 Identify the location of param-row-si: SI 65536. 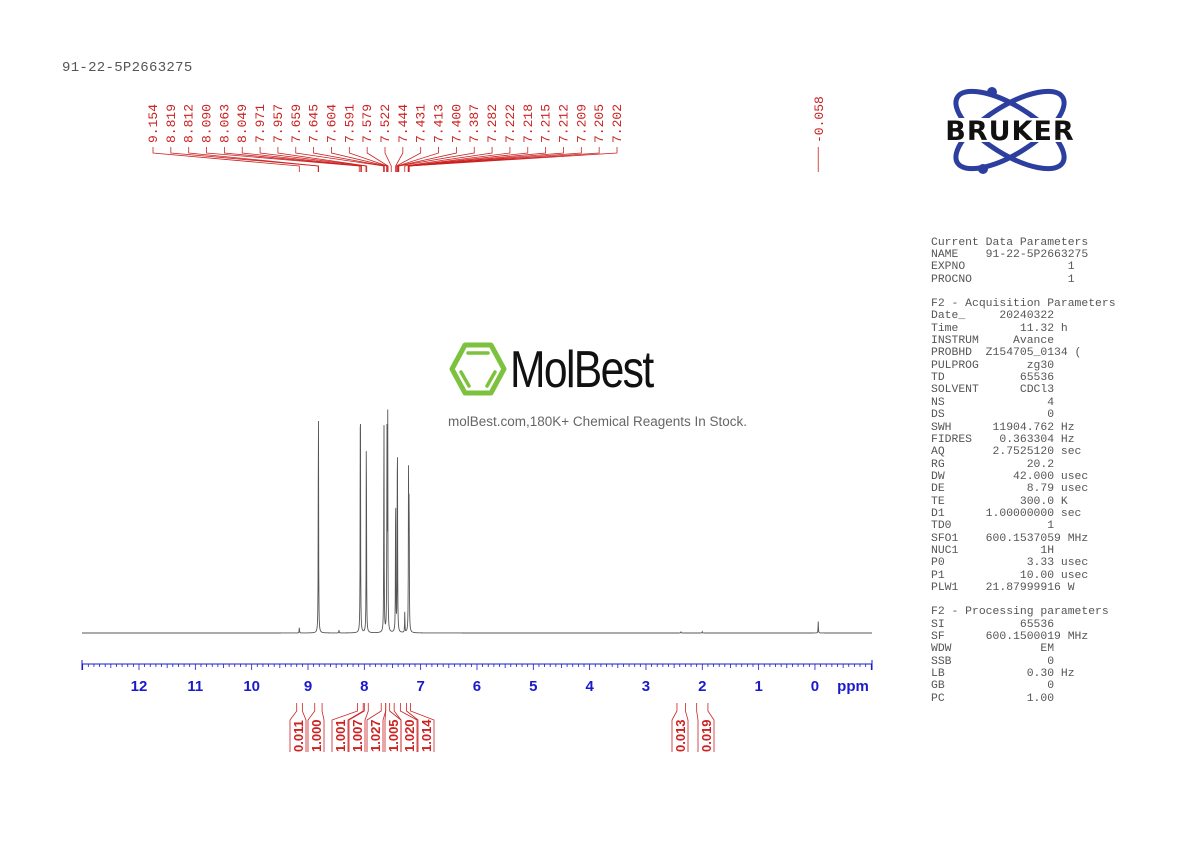
(993, 624).